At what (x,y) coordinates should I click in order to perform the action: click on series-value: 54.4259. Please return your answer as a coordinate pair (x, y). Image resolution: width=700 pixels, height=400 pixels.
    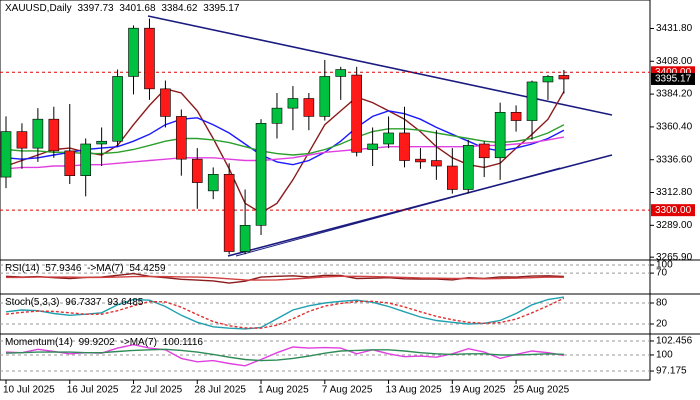
    Looking at the image, I should click on (147, 268).